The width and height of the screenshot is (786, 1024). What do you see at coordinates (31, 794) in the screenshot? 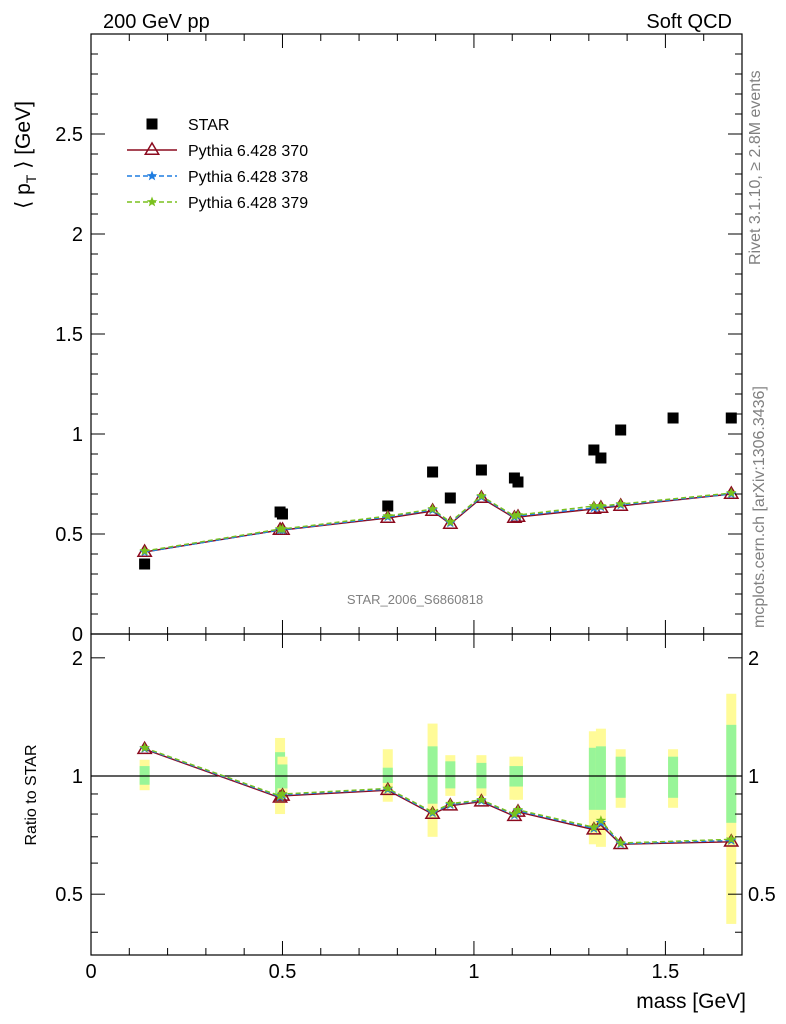
I see `ratio-ylabel: Ratio to STAR` at bounding box center [31, 794].